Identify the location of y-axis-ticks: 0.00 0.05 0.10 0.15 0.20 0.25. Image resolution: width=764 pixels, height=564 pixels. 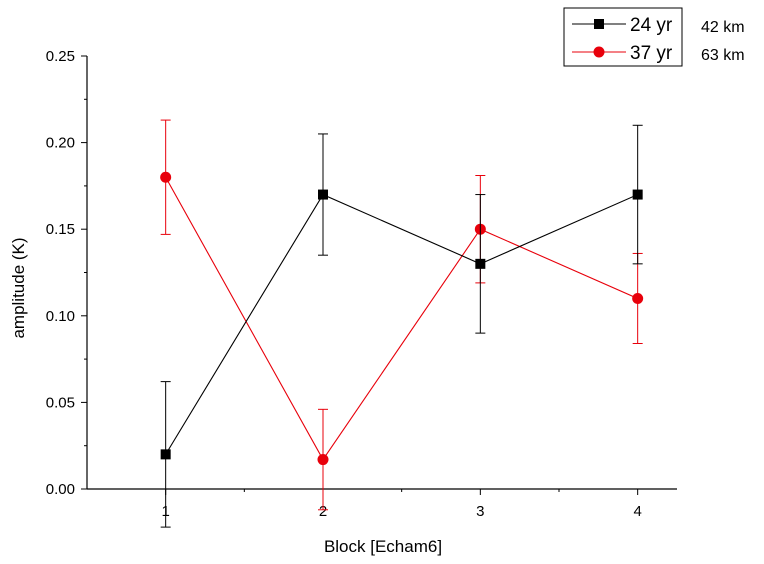
(66, 273).